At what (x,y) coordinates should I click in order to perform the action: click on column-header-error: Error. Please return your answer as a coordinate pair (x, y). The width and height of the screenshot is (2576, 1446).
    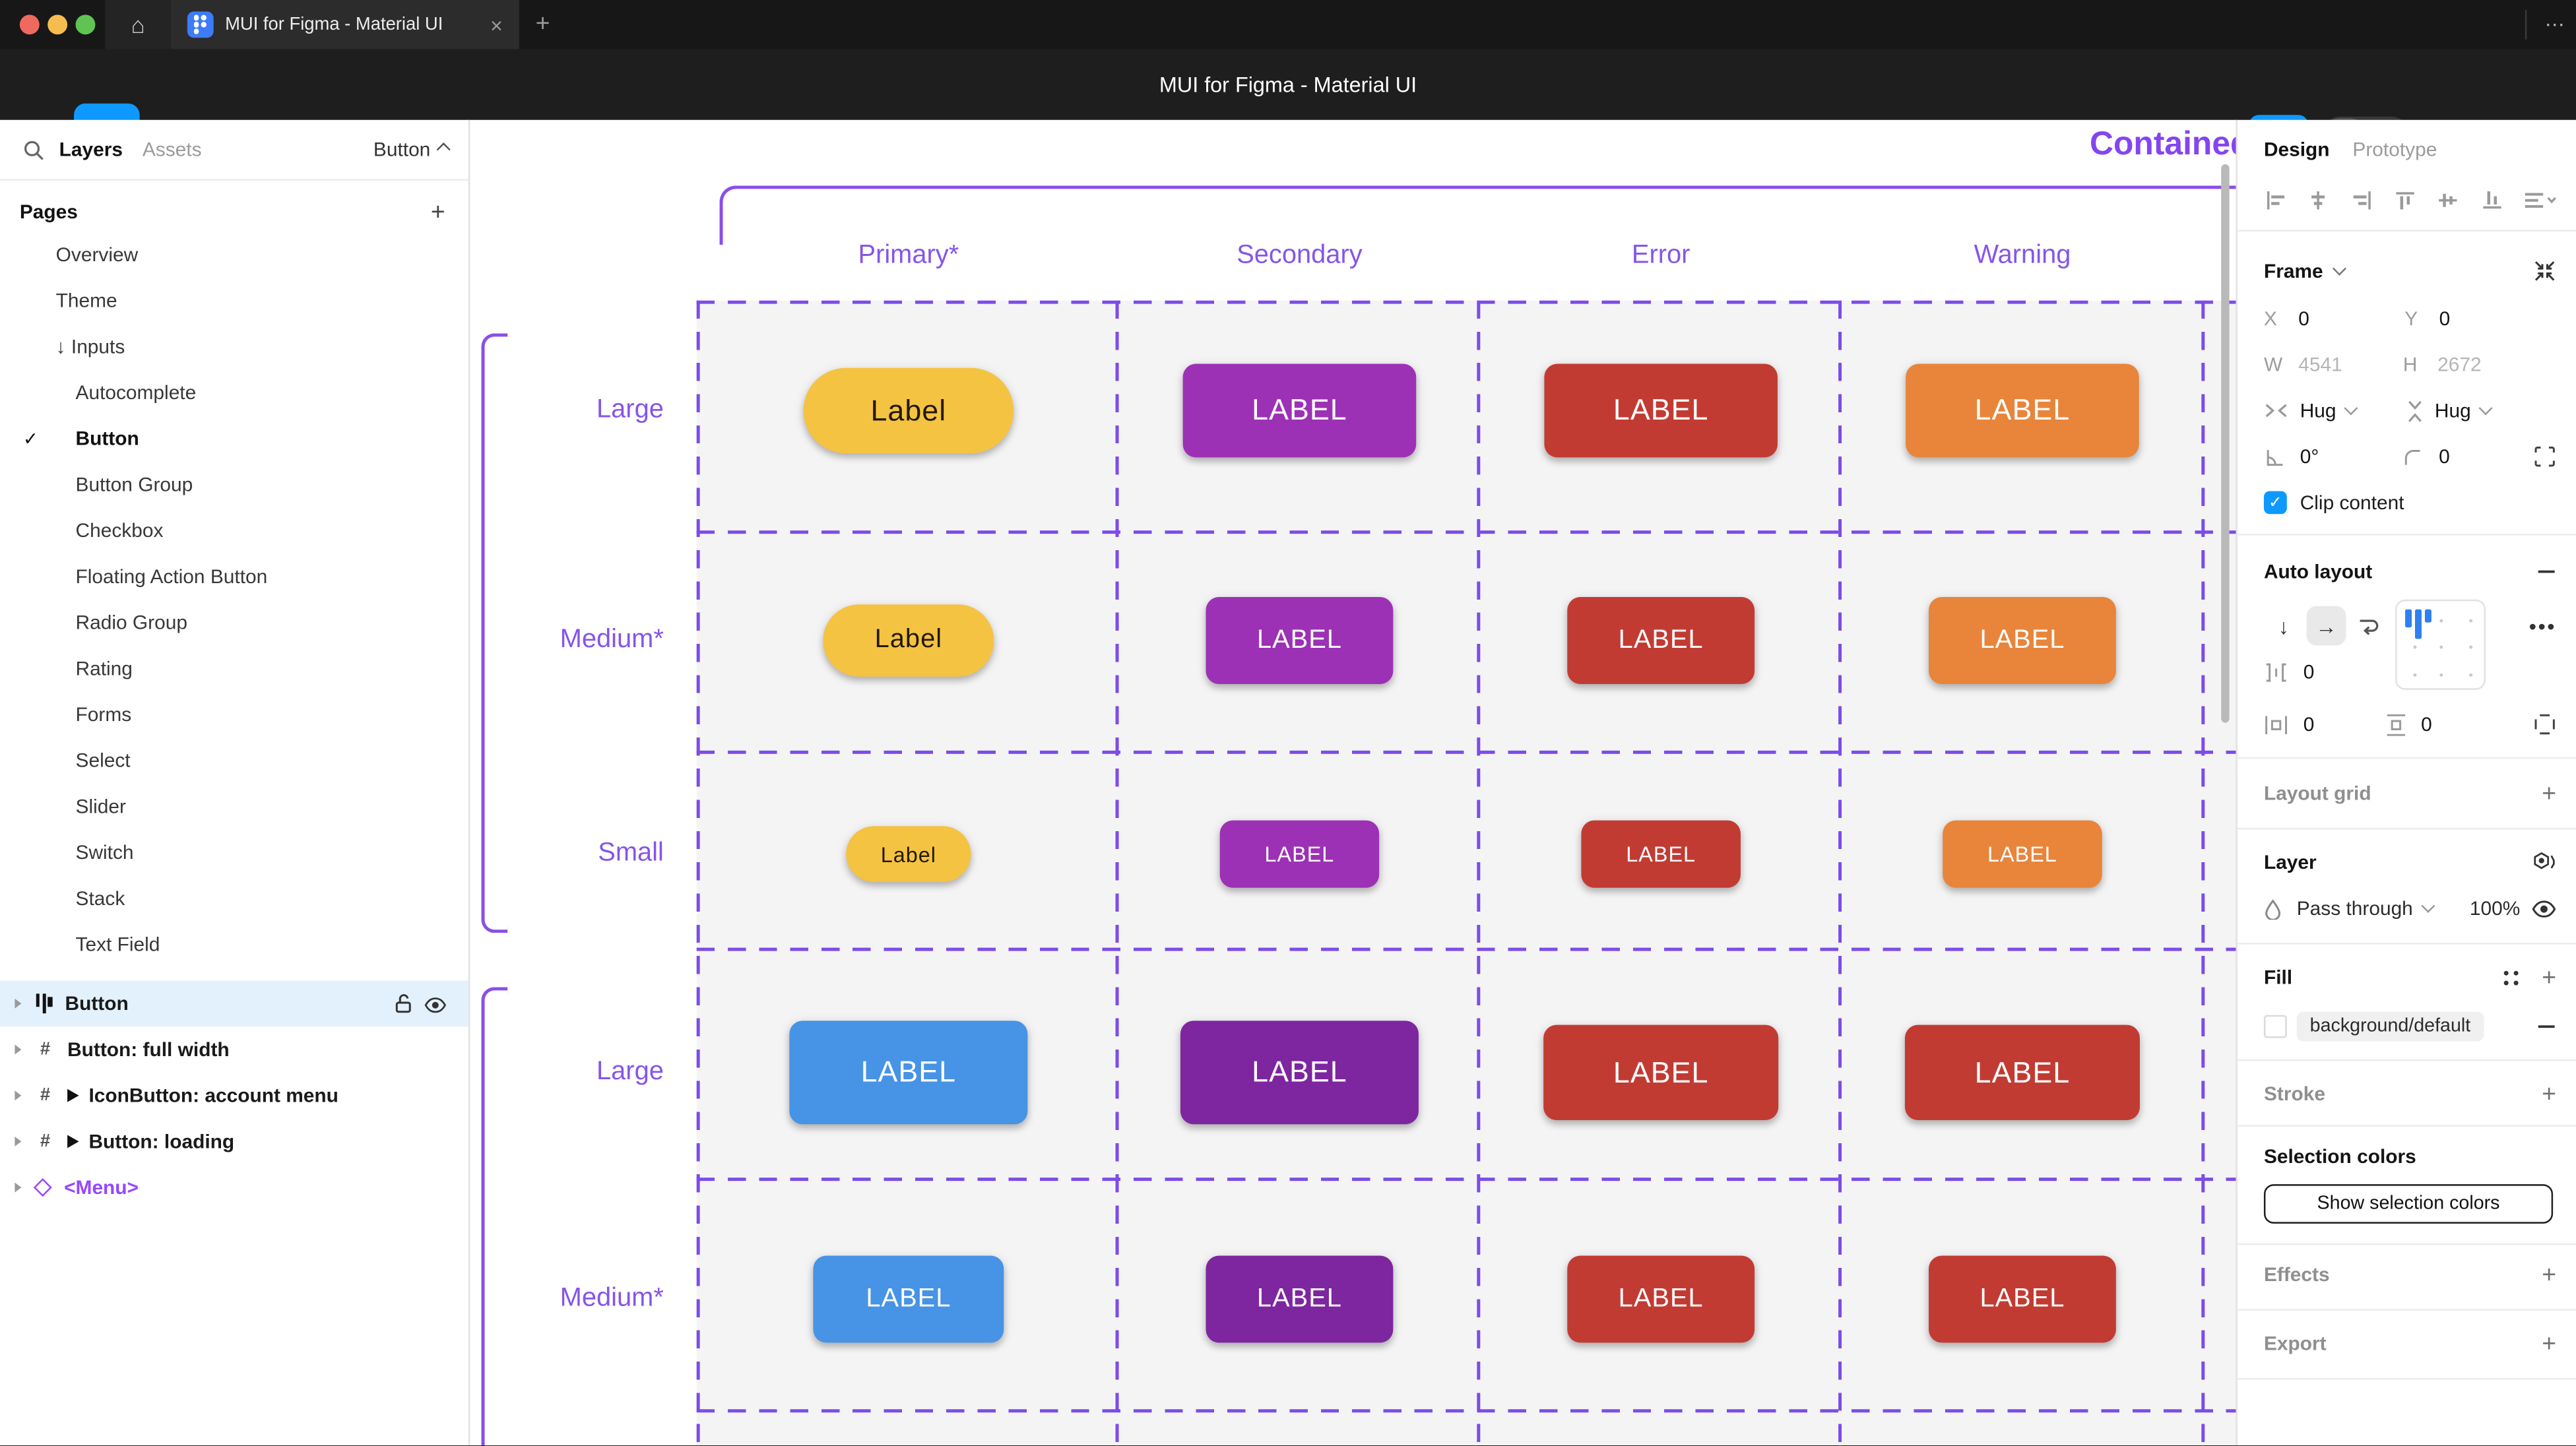
    Looking at the image, I should click on (1660, 255).